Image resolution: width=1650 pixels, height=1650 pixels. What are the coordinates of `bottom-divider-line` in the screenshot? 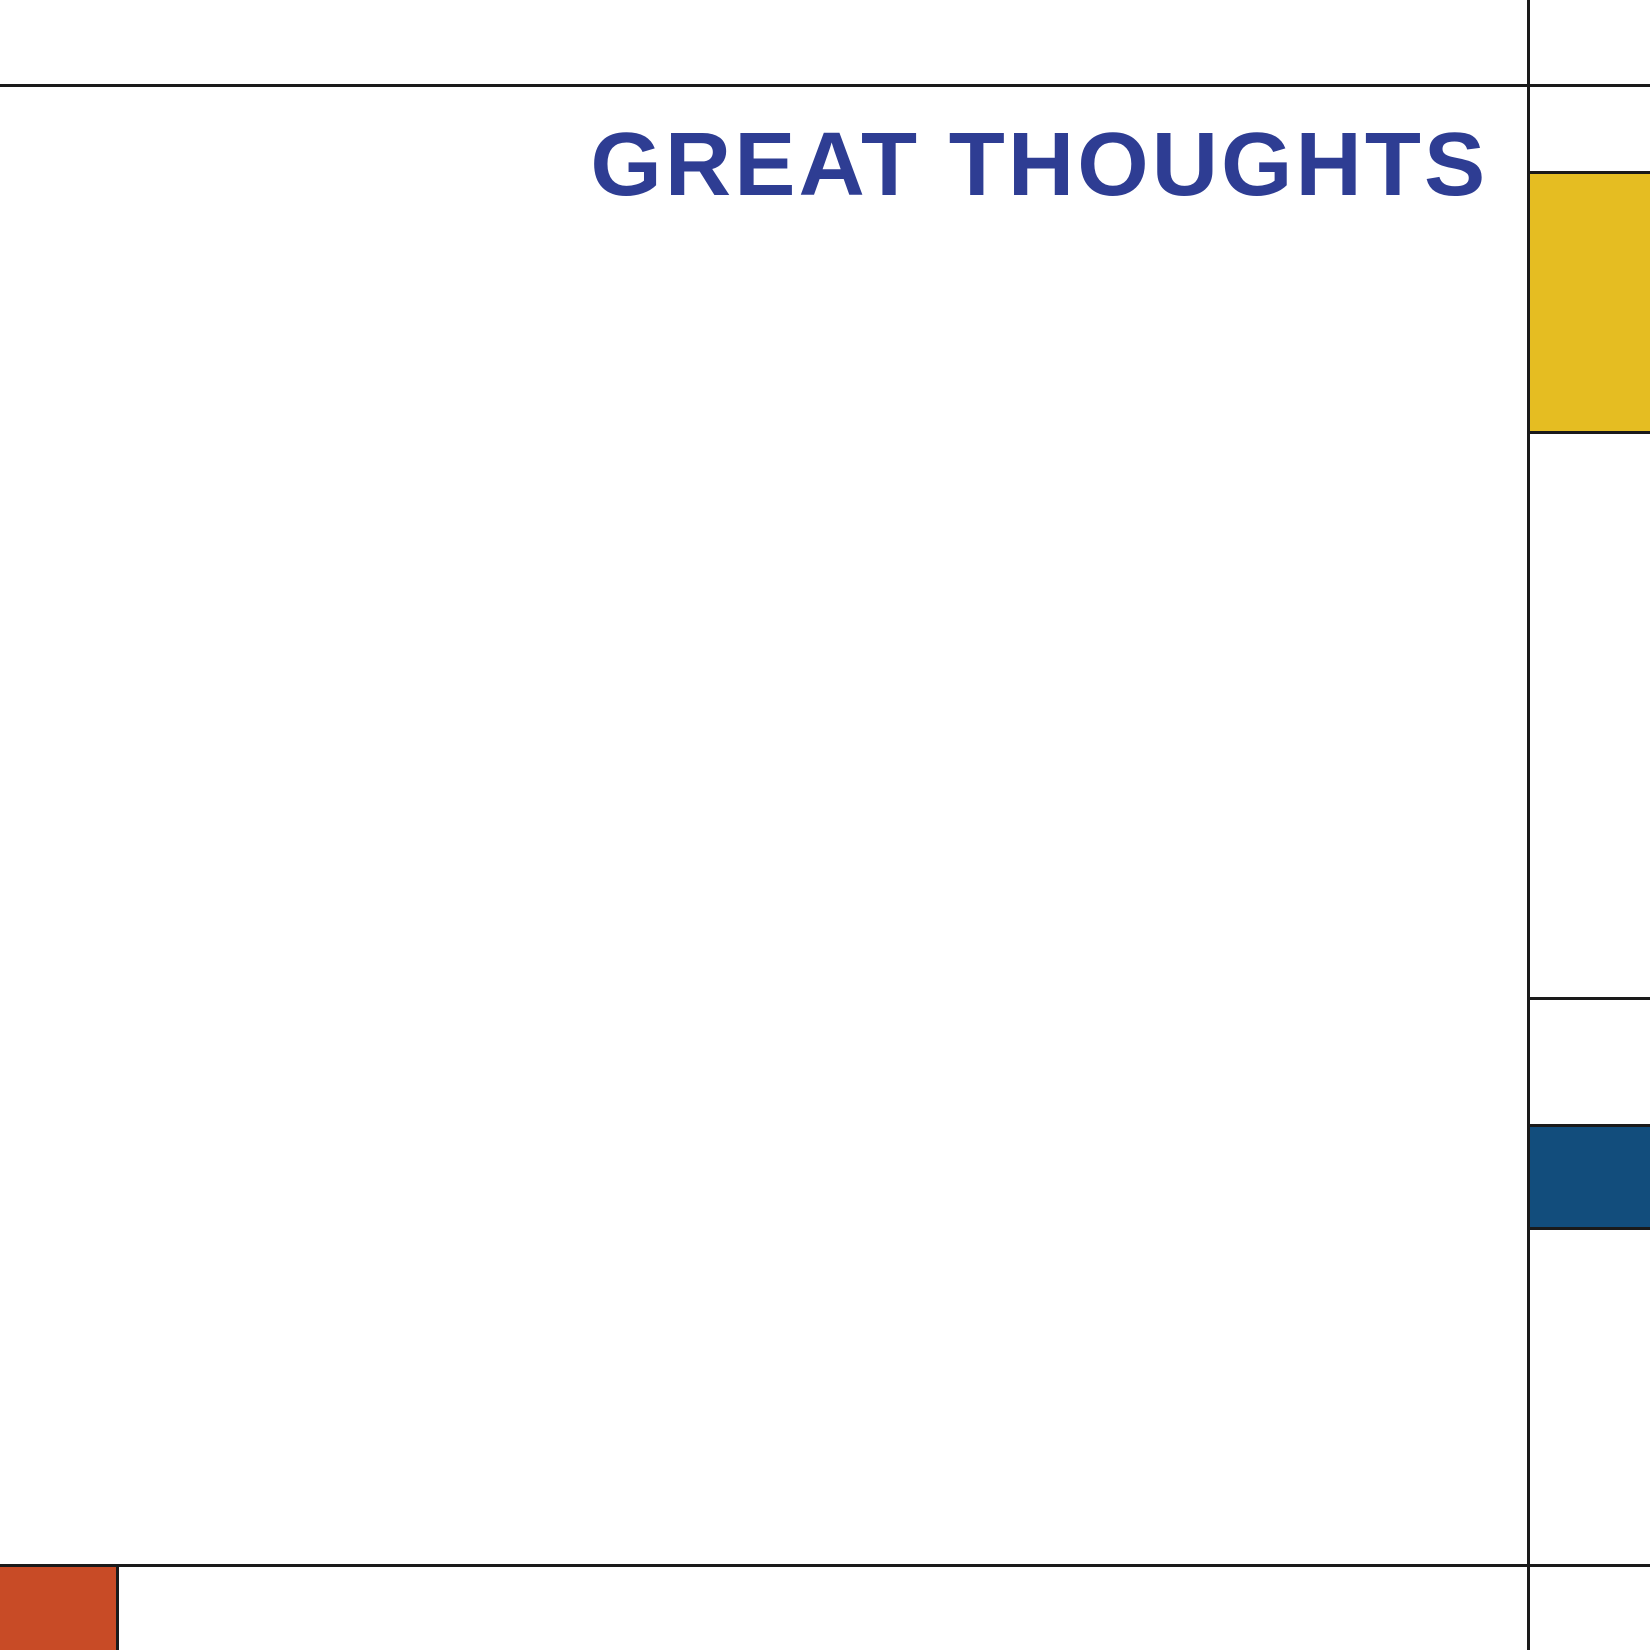 It's located at (825, 1565).